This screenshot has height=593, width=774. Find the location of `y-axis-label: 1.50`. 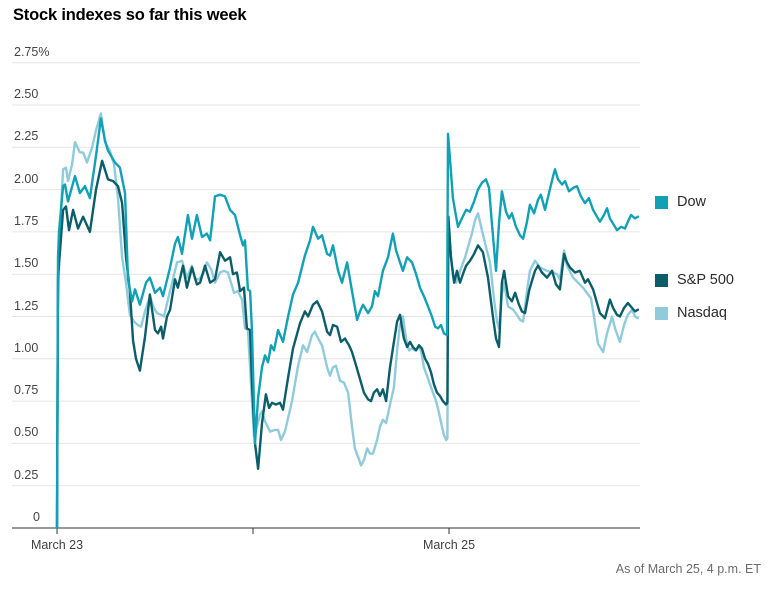

y-axis-label: 1.50 is located at coordinates (26, 263).